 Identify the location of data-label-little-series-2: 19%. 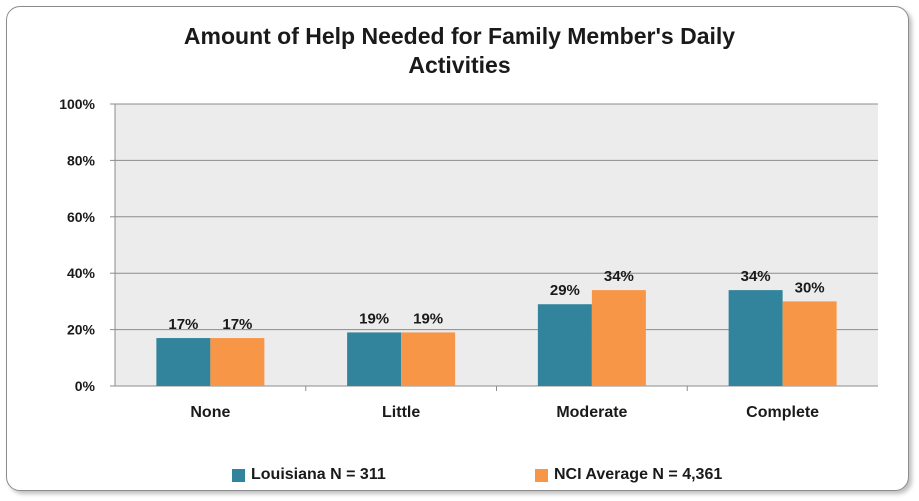
(428, 318).